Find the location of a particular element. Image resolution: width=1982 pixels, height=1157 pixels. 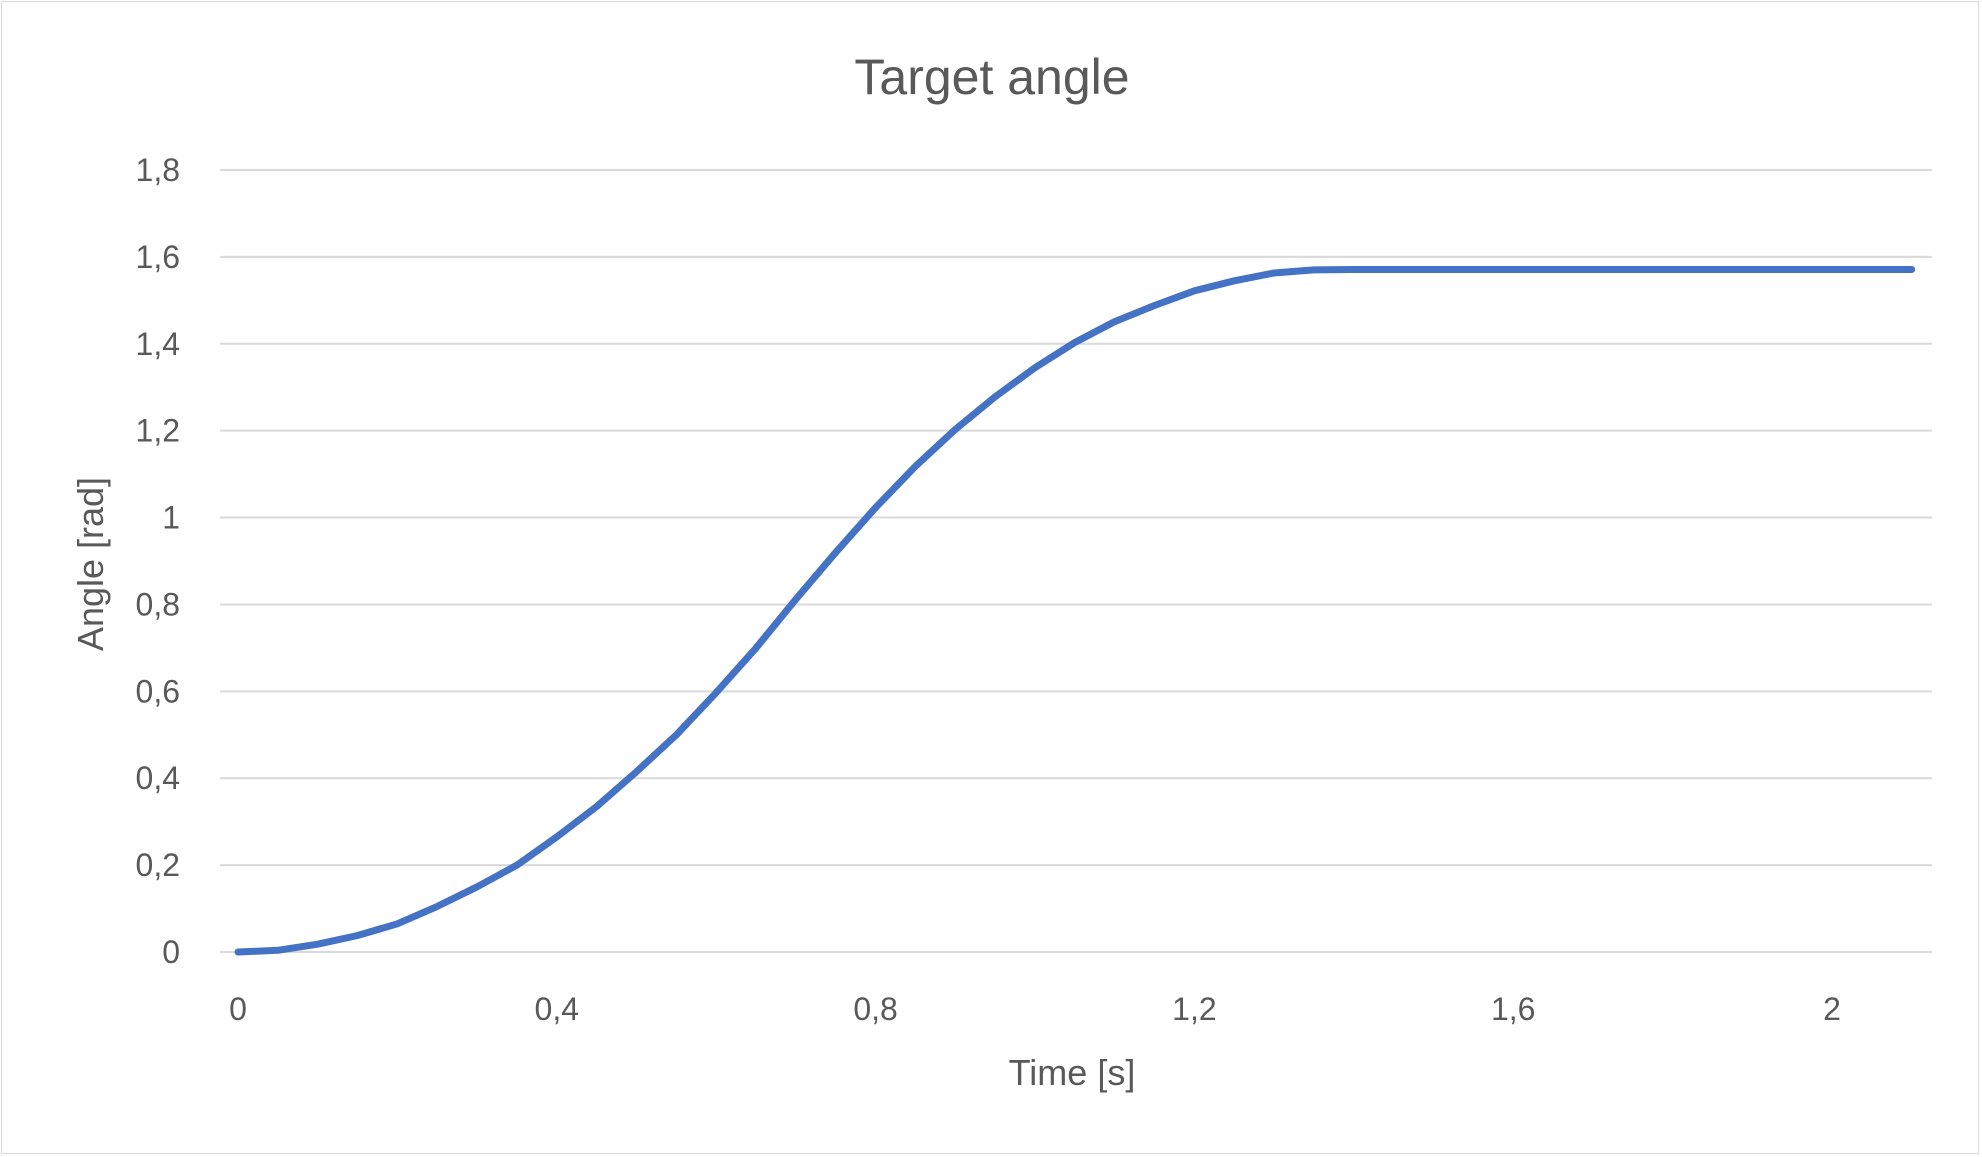

x-tick-label: 0,8 is located at coordinates (875, 1009).